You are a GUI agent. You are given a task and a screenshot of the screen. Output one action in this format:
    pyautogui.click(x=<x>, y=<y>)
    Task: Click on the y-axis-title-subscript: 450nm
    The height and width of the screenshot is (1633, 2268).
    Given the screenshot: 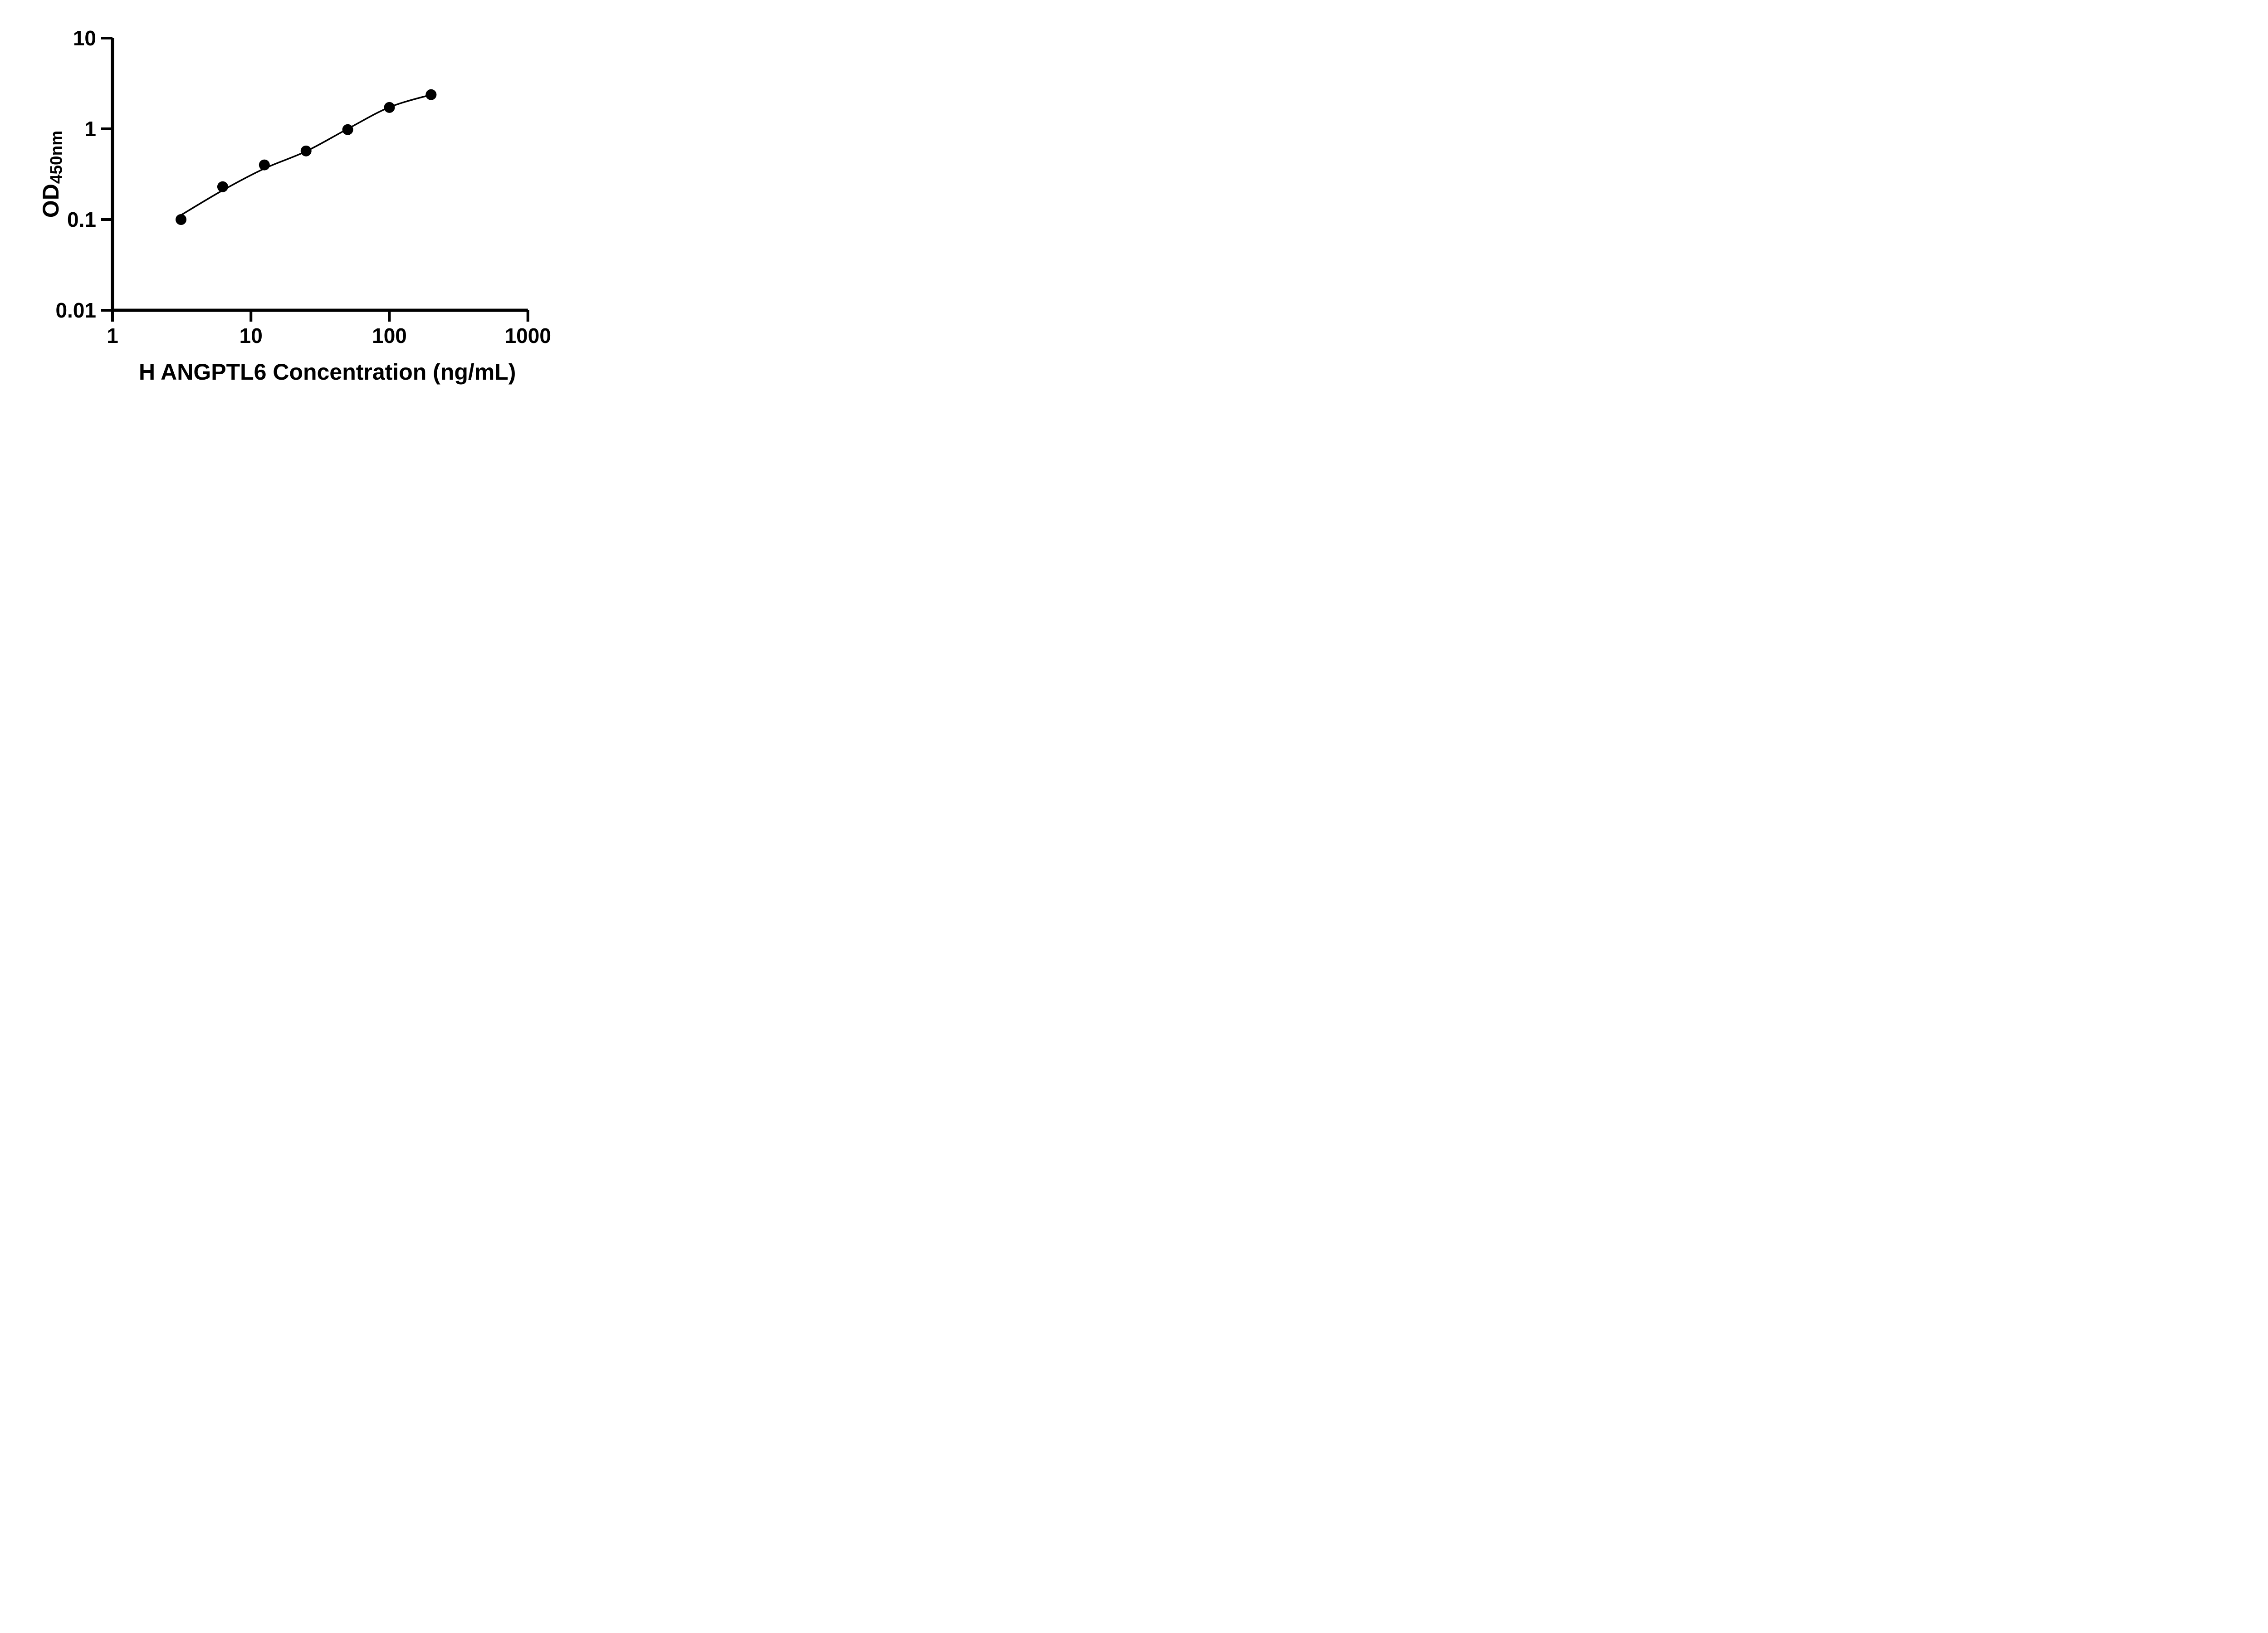 What is the action you would take?
    pyautogui.click(x=57, y=157)
    